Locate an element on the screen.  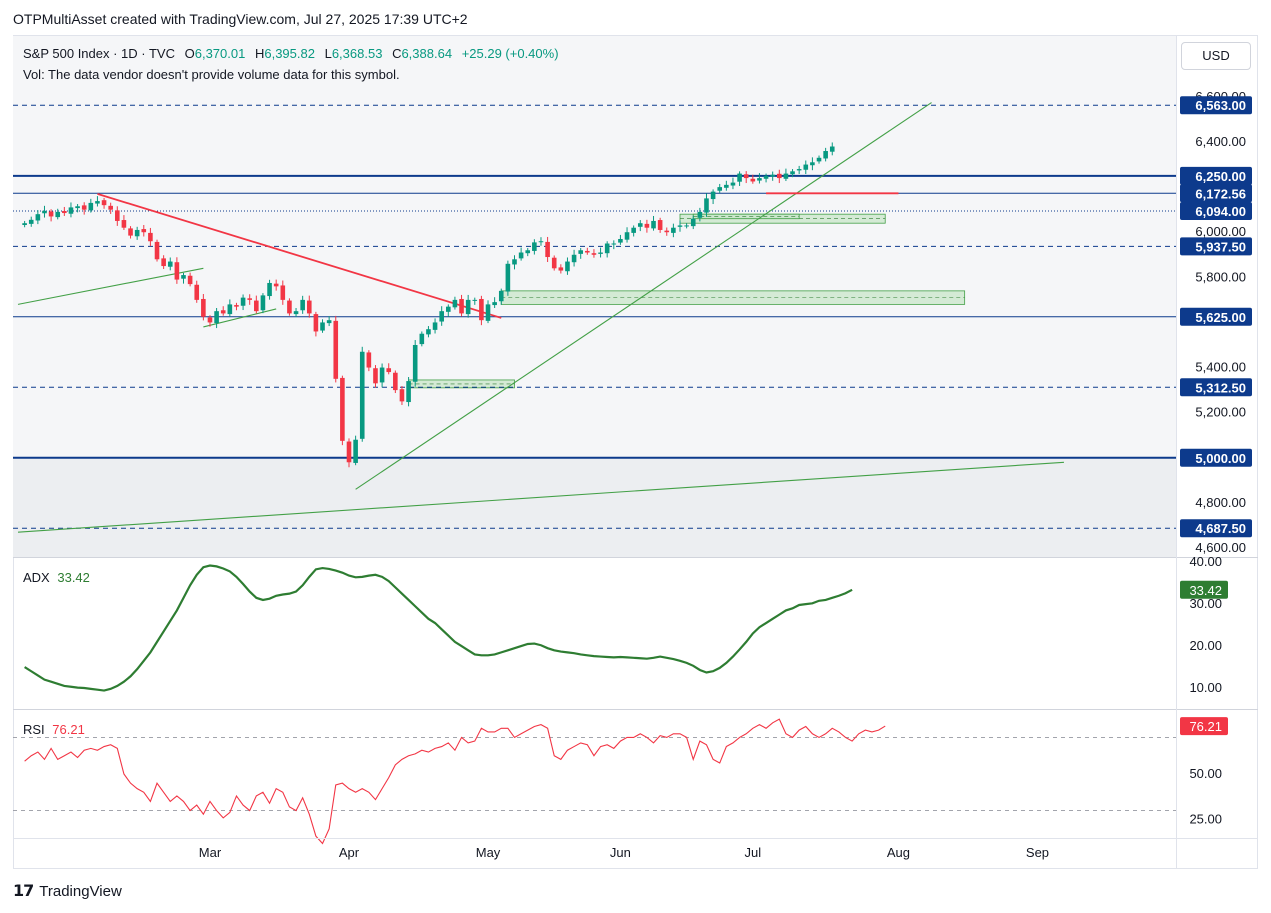
price-level-label: 5,937.50 is located at coordinates (1216, 246).